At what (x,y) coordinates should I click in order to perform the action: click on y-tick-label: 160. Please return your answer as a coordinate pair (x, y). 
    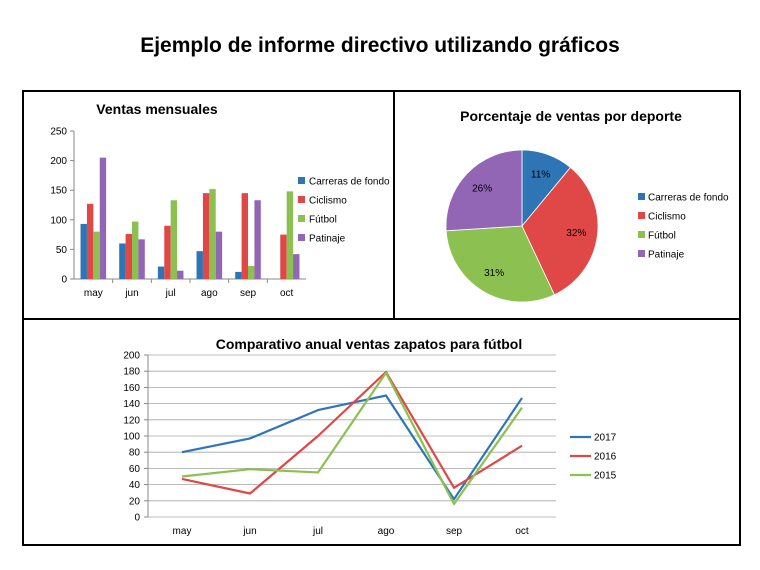
    Looking at the image, I should click on (131, 388).